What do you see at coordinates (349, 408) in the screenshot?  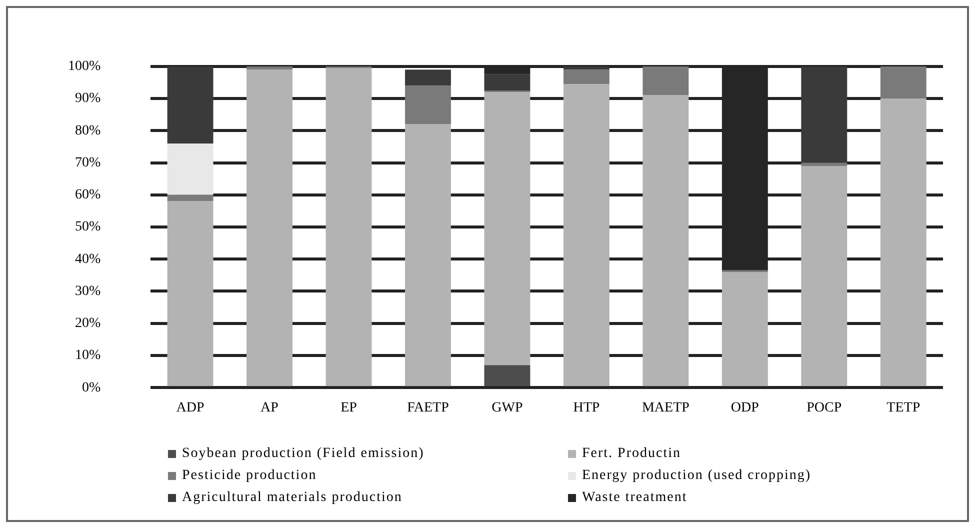 I see `x-tick-label: EP` at bounding box center [349, 408].